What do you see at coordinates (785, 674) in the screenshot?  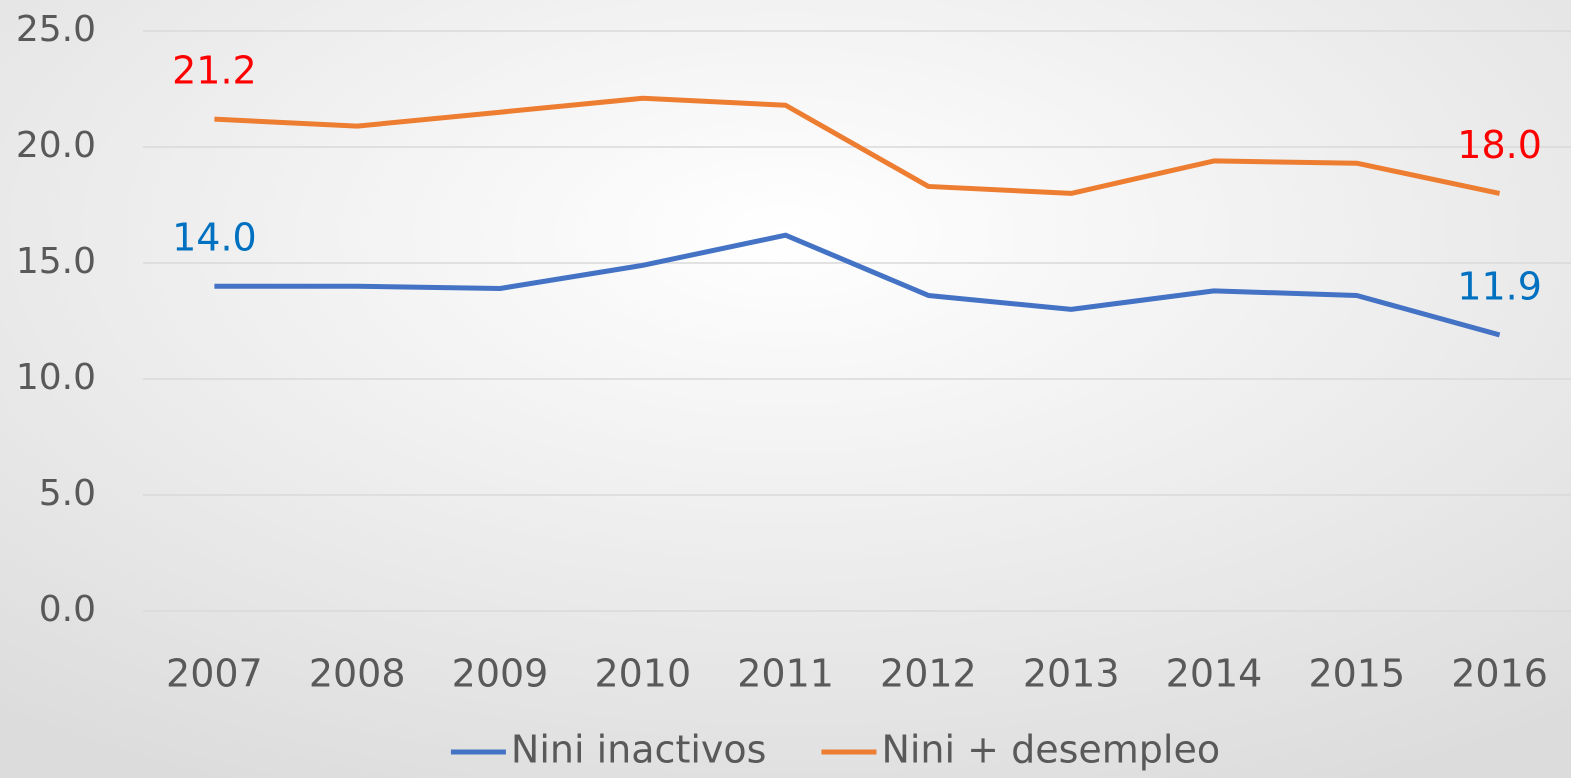 I see `x-tick-label: 2011` at bounding box center [785, 674].